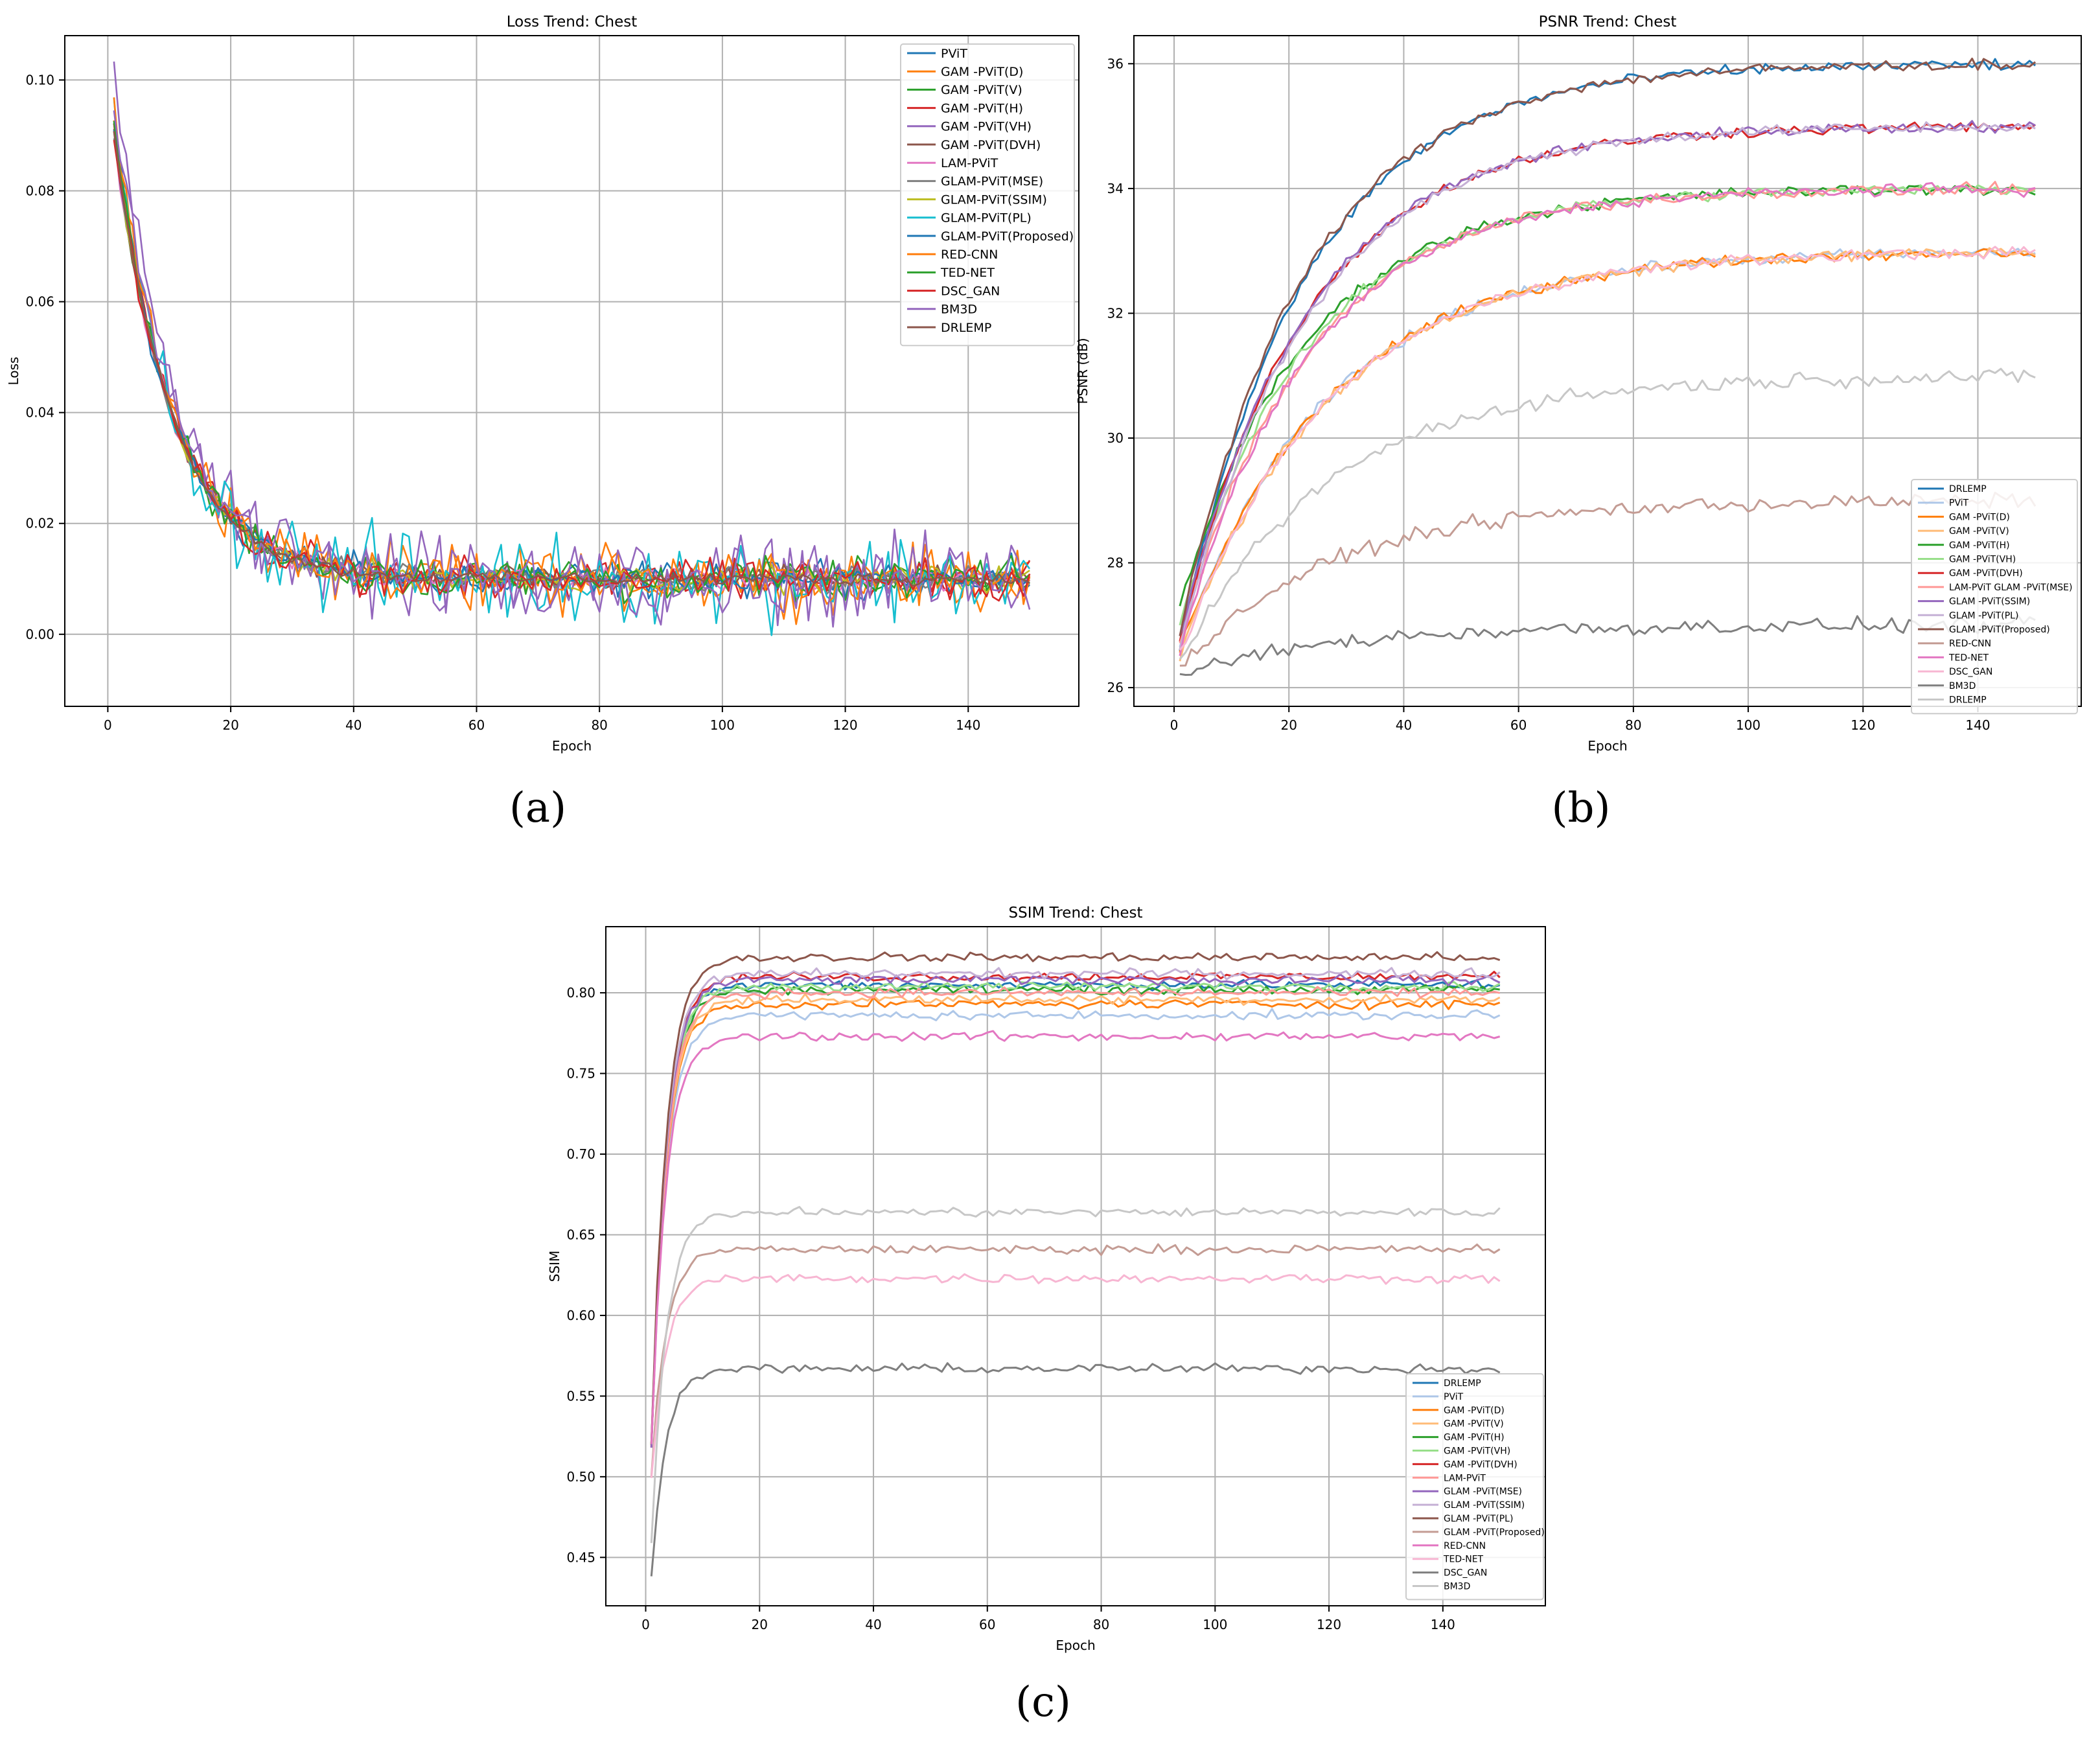 Image resolution: width=2100 pixels, height=1749 pixels. Describe the element at coordinates (580, 1315) in the screenshot. I see `y-tick-label: 0.60` at that location.